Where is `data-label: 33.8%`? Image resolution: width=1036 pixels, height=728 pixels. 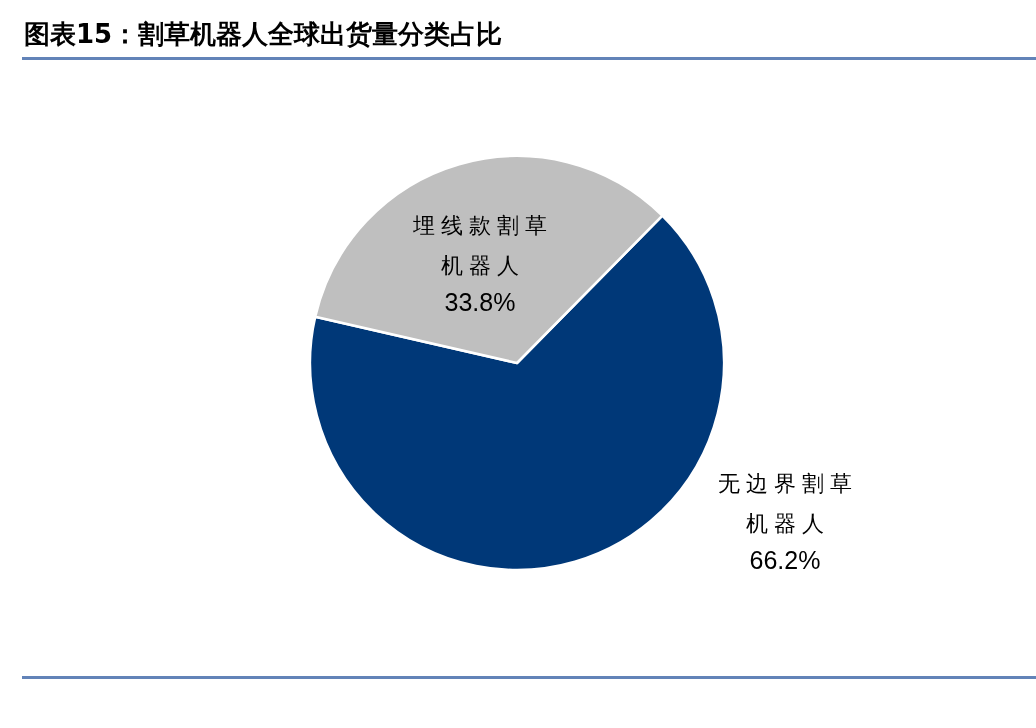 data-label: 33.8% is located at coordinates (480, 302).